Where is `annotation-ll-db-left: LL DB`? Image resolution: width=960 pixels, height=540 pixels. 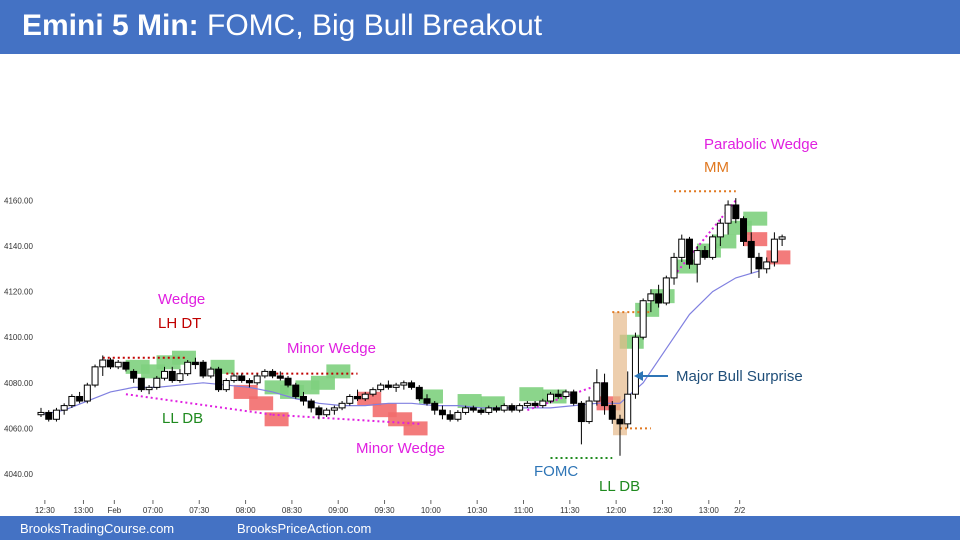 annotation-ll-db-left: LL DB is located at coordinates (182, 418).